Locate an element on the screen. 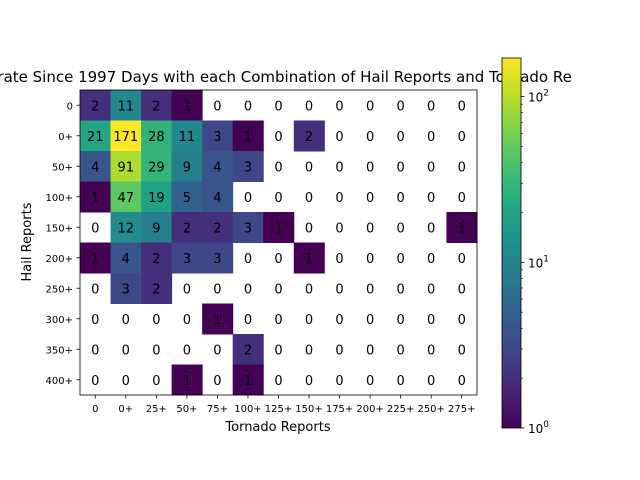 The height and width of the screenshot is (480, 640). cell-value-label: 91 is located at coordinates (126, 167).